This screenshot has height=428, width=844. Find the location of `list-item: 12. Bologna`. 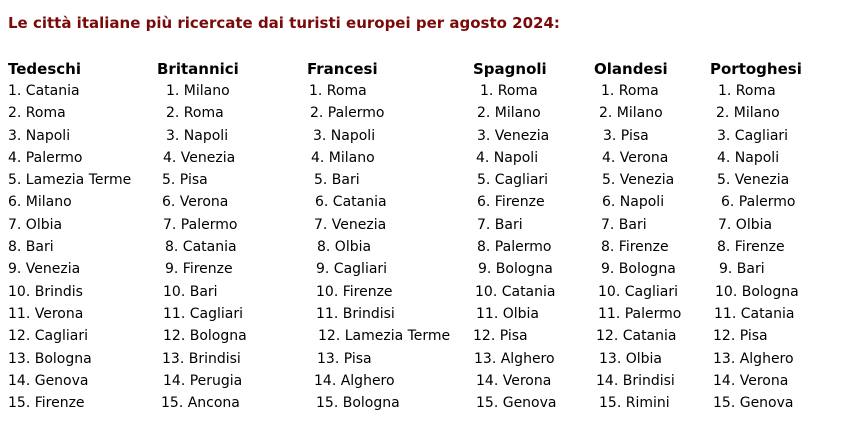

list-item: 12. Bologna is located at coordinates (205, 336).